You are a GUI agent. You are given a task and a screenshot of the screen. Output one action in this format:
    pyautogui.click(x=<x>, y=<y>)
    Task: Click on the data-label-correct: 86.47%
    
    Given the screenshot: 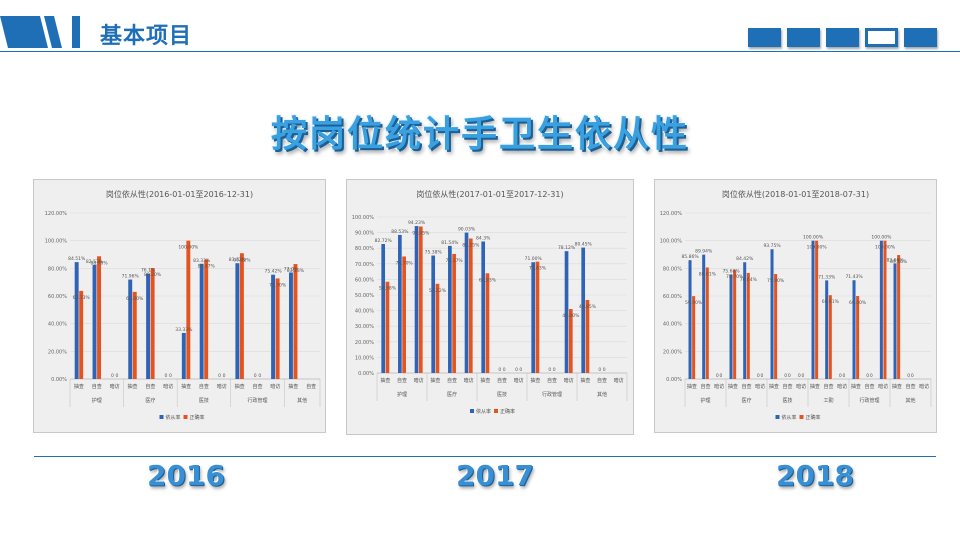 What is the action you would take?
    pyautogui.click(x=207, y=266)
    